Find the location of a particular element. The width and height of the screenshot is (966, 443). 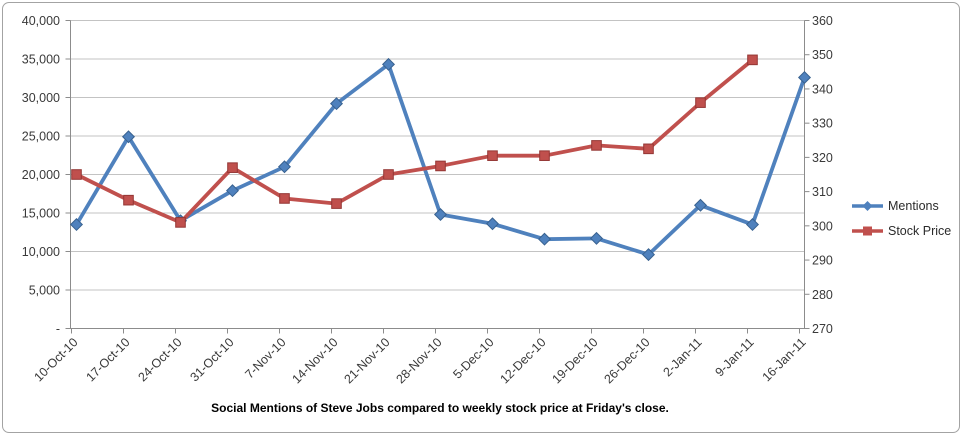

x-axis-label: 5-Dec-10 is located at coordinates (473, 358).